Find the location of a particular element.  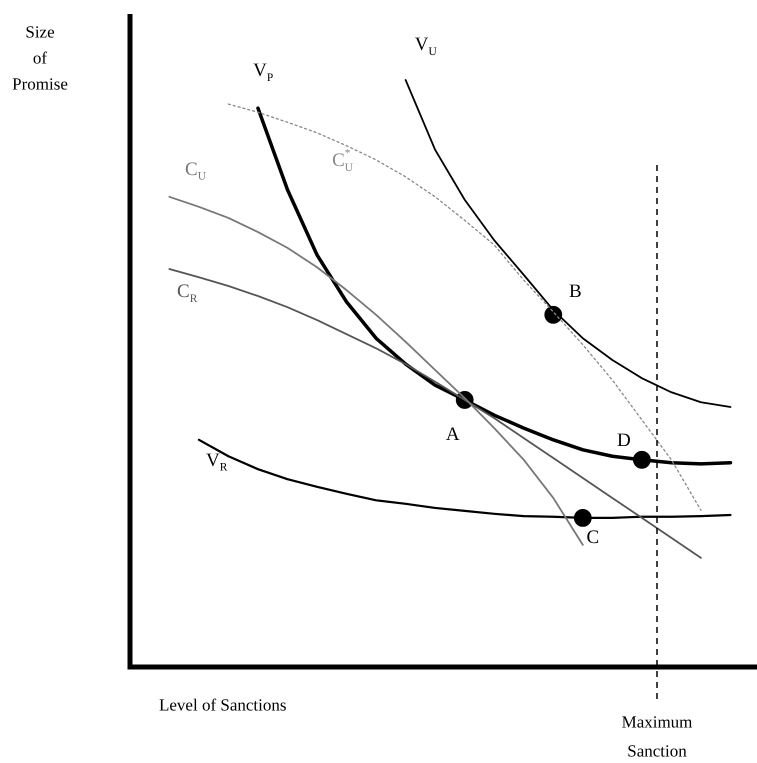

series-label: C is located at coordinates (593, 537).